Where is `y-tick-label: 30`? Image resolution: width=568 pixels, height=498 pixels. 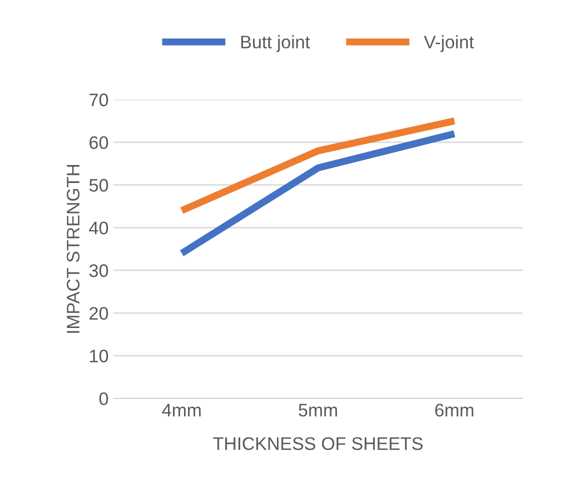 y-tick-label: 30 is located at coordinates (98, 271).